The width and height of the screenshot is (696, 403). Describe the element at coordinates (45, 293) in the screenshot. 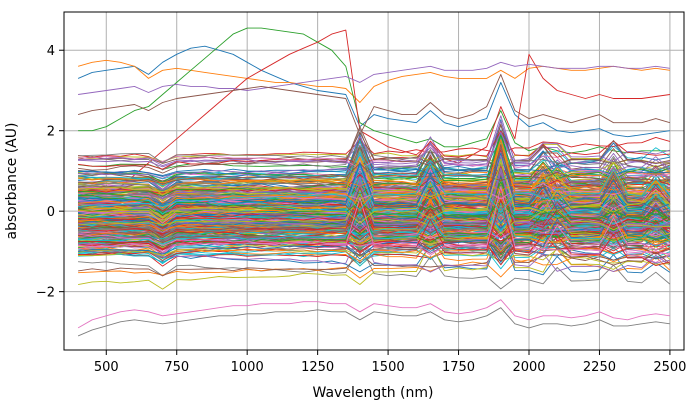

I see `y-tick-label: −2` at that location.